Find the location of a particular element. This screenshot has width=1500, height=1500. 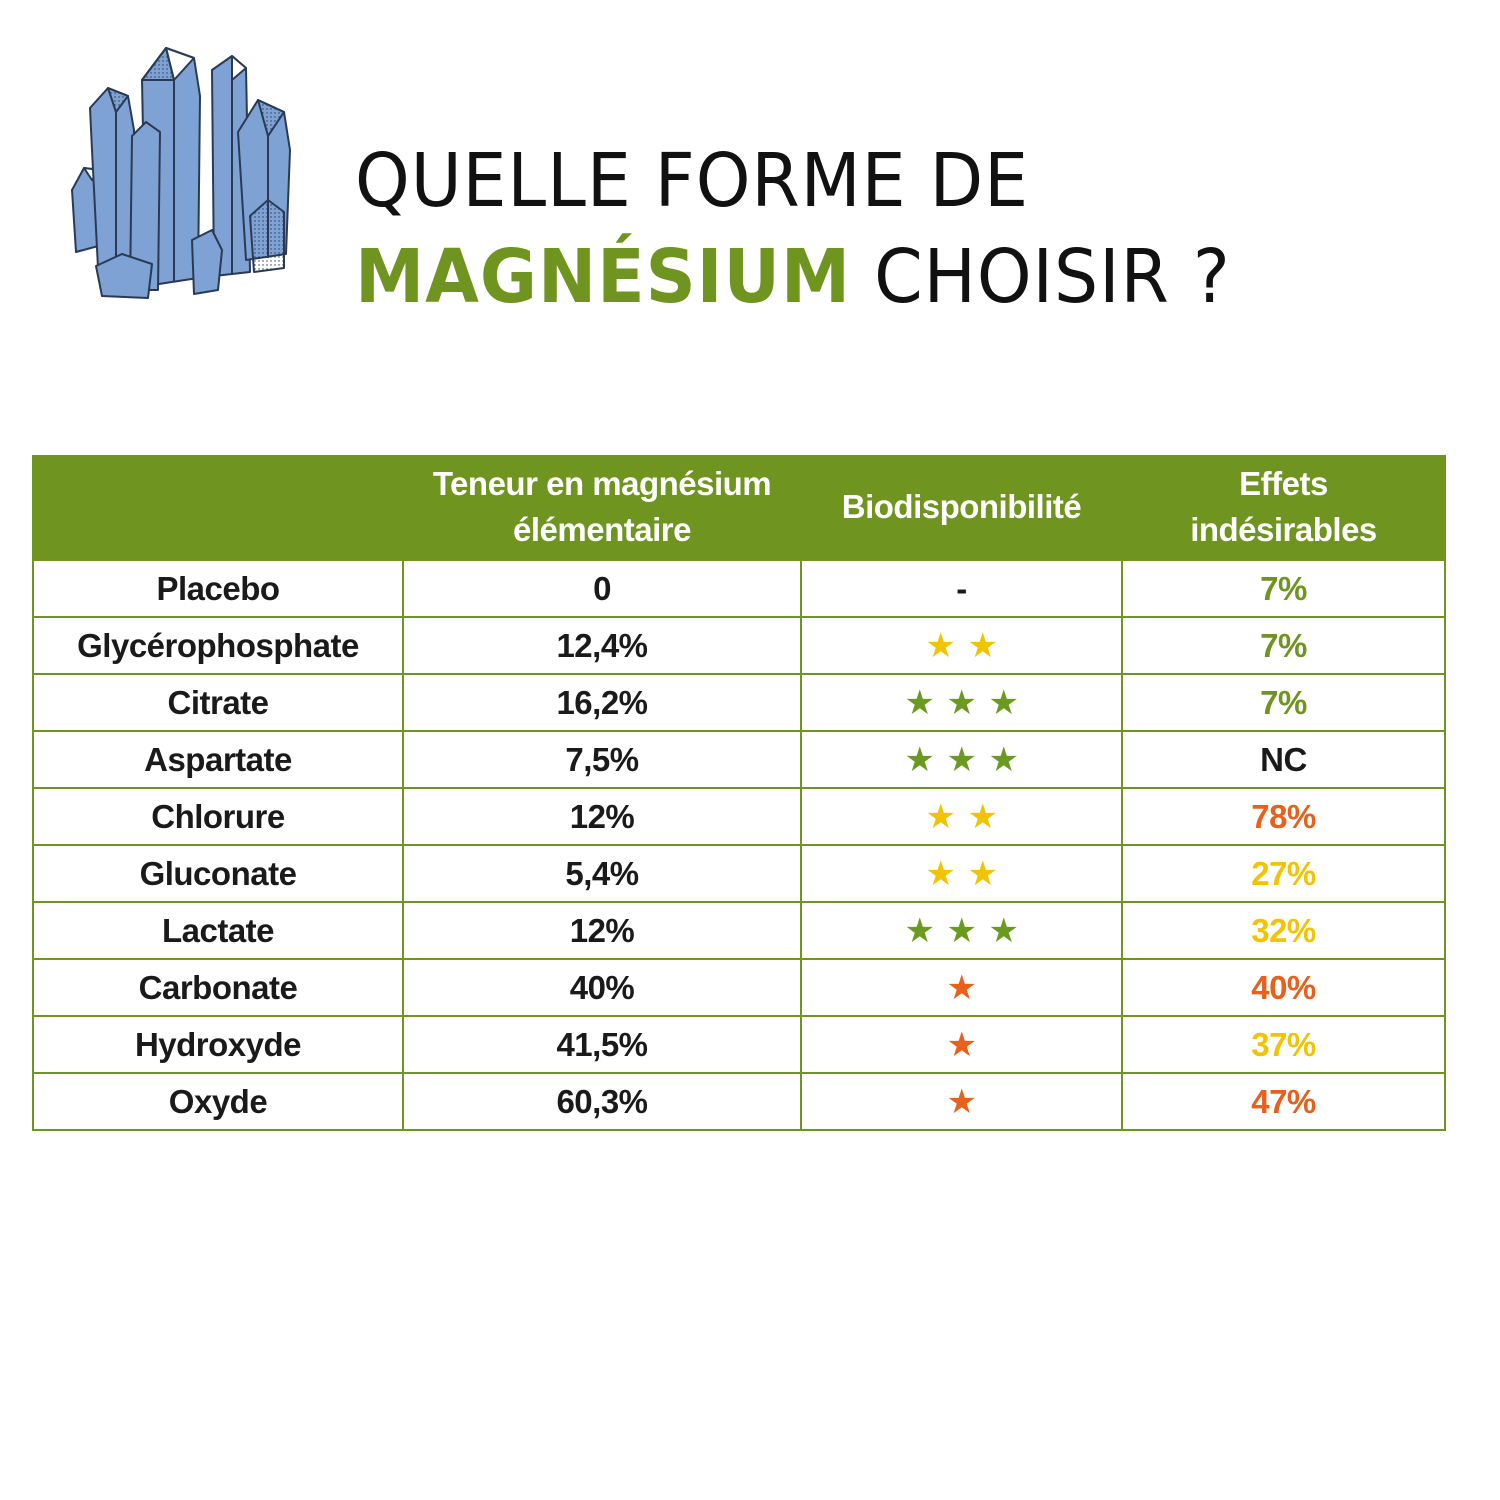

table-row: Citrate 16,2% ★ ★ ★ 7% is located at coordinates (739, 702).